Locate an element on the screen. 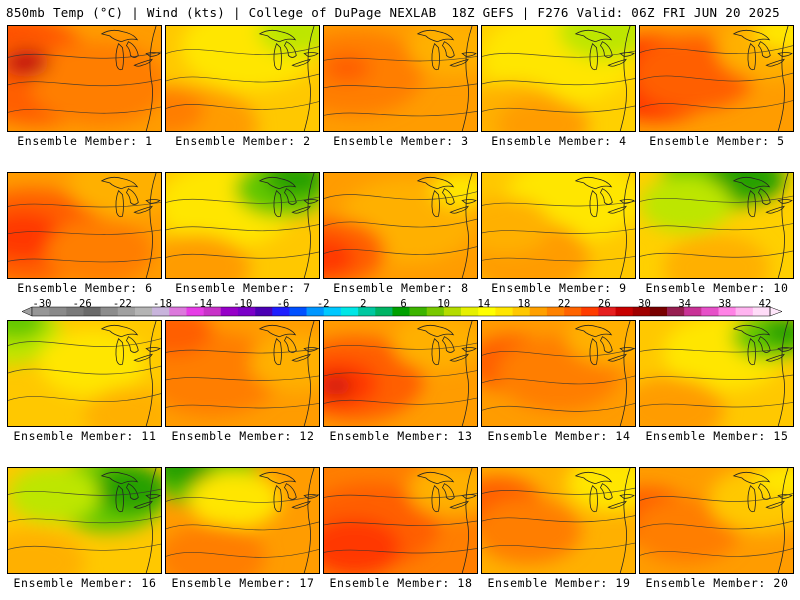 This screenshot has width=800, height=600. ensemble-member-label: Ensemble Member: 20 is located at coordinates (717, 583).